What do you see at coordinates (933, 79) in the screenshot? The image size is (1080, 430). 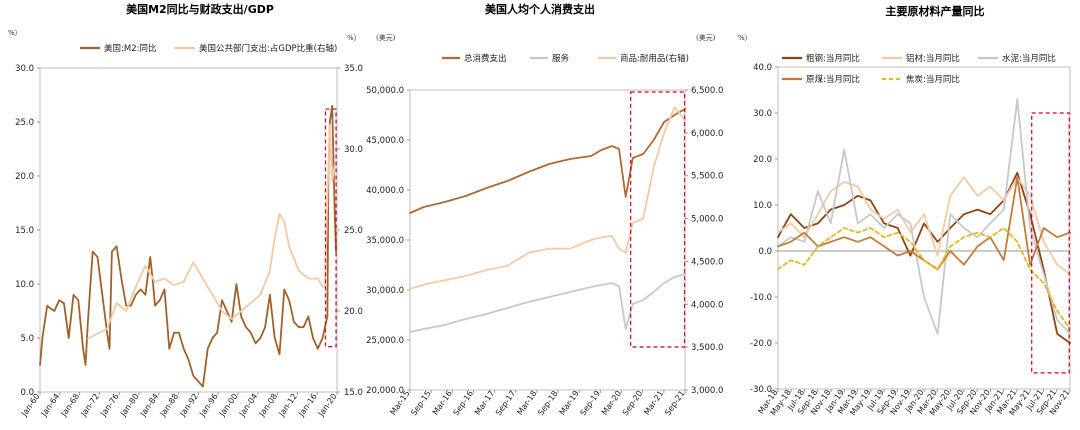 I see `legend-label: 焦炭:当月同比` at bounding box center [933, 79].